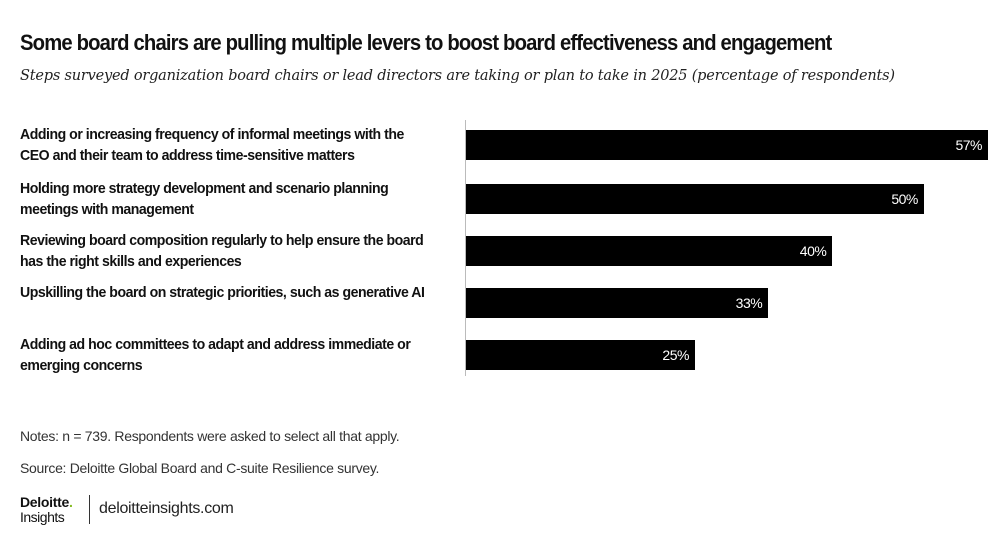  I want to click on data-label: 50%, so click(904, 199).